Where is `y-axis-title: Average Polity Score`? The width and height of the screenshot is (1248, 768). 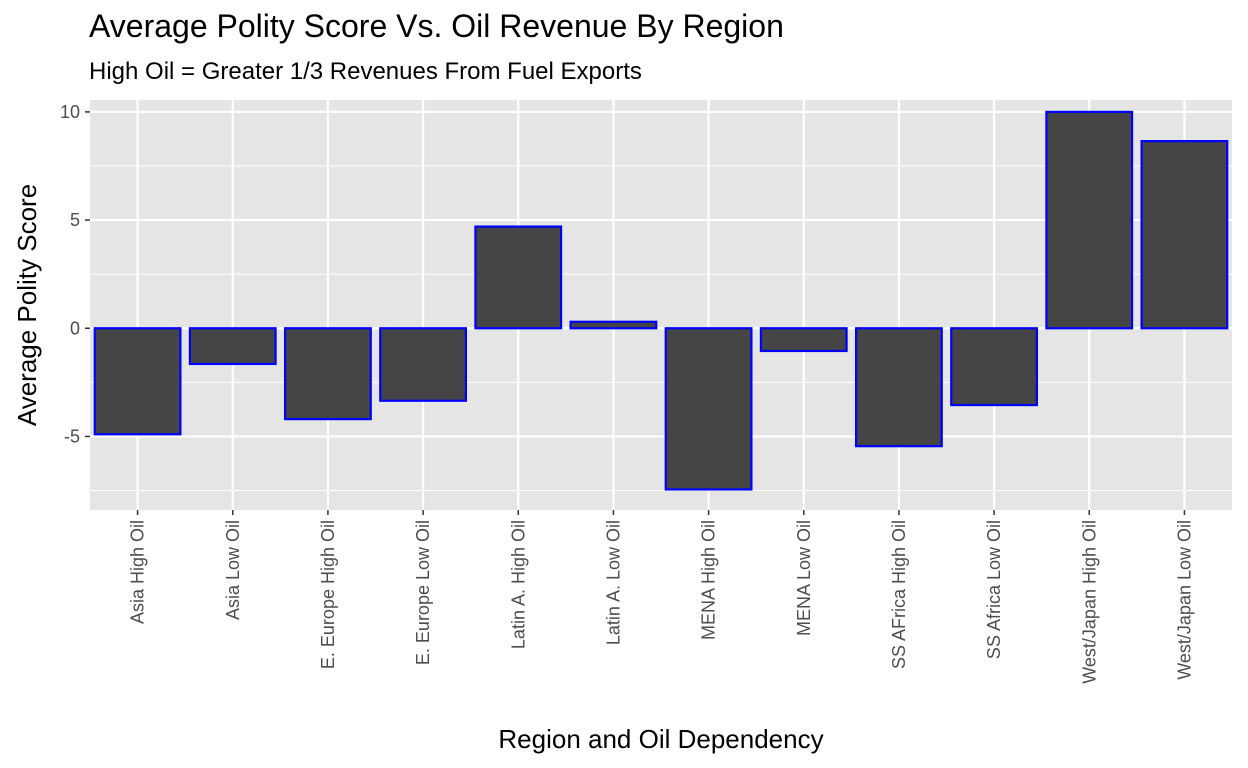 y-axis-title: Average Polity Score is located at coordinates (27, 305).